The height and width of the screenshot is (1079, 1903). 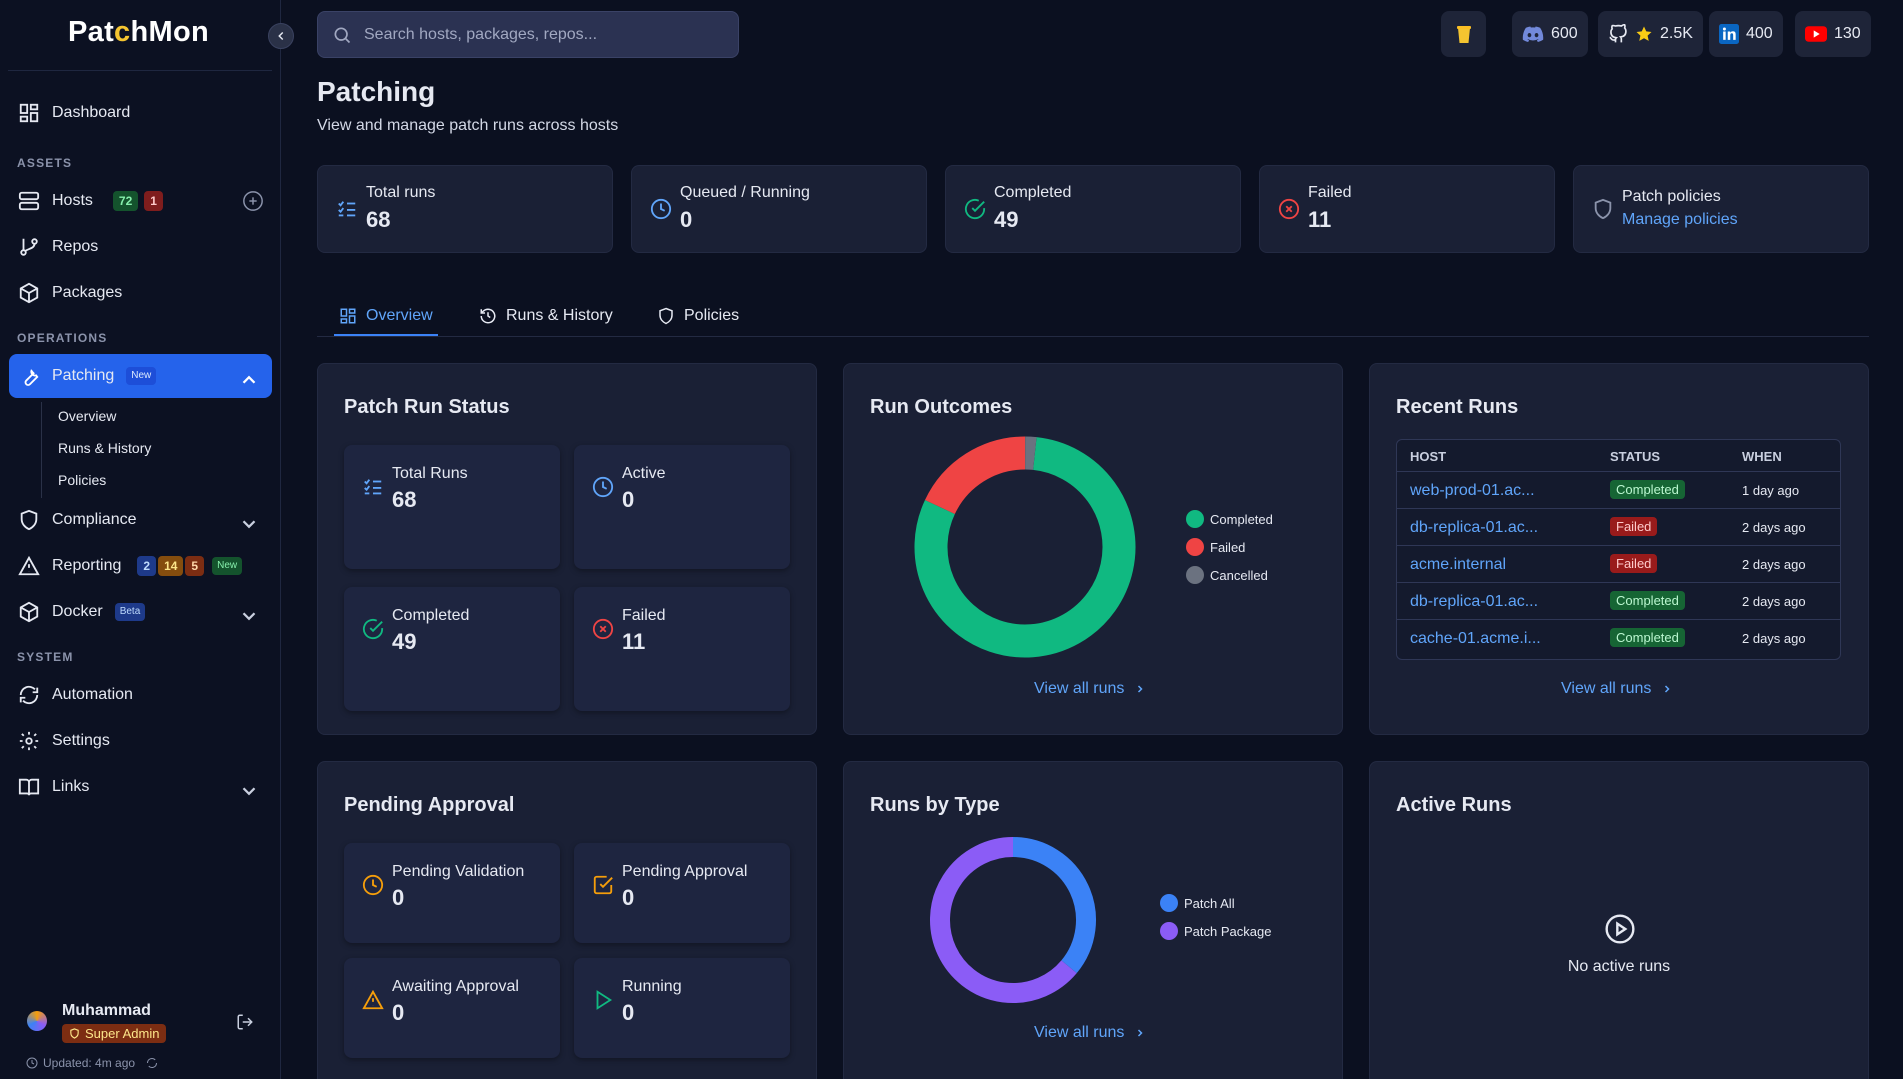 What do you see at coordinates (1619, 920) in the screenshot?
I see `active-runs-panel: Active Runs No active runs` at bounding box center [1619, 920].